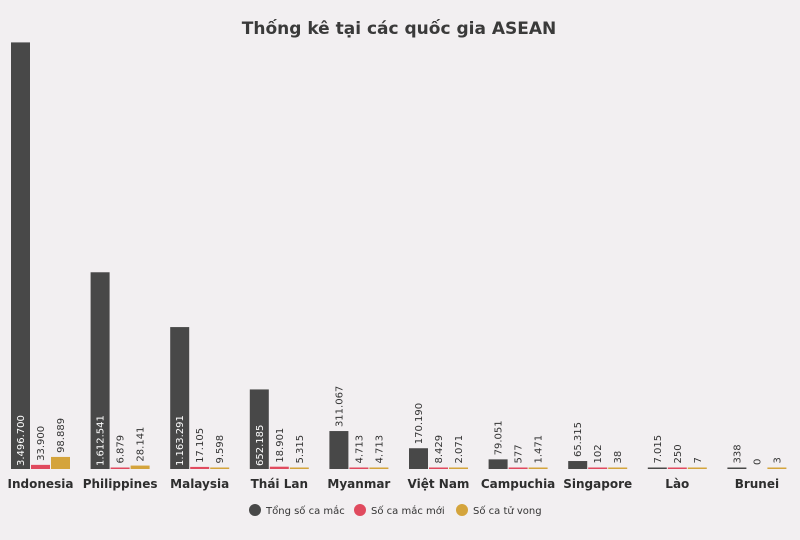 Image resolution: width=800 pixels, height=540 pixels. I want to click on legend-label: Tổng số ca mắc, so click(305, 510).